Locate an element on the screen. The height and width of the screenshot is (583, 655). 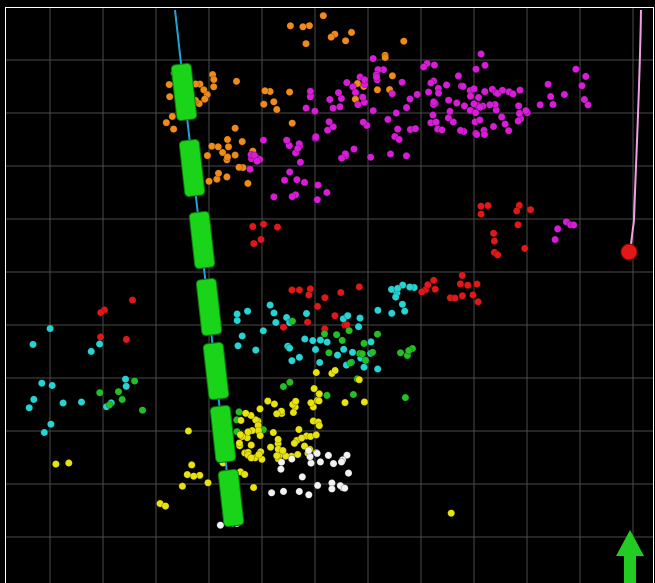
well-segment is located at coordinates (184, 92).